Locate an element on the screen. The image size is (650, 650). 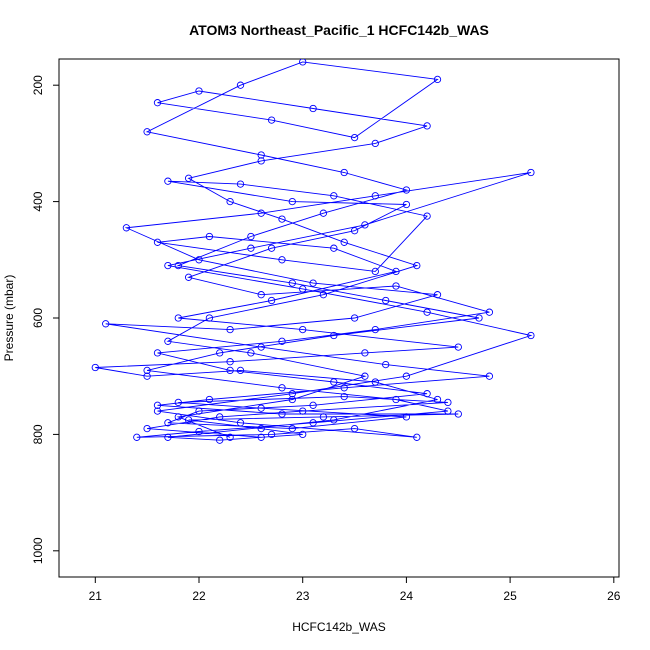
x-axis: 21 22 23 24 25 26 is located at coordinates (355, 590).